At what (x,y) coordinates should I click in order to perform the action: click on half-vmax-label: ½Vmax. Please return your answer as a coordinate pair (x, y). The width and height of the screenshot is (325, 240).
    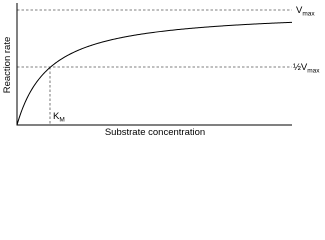
    Looking at the image, I should click on (306, 68).